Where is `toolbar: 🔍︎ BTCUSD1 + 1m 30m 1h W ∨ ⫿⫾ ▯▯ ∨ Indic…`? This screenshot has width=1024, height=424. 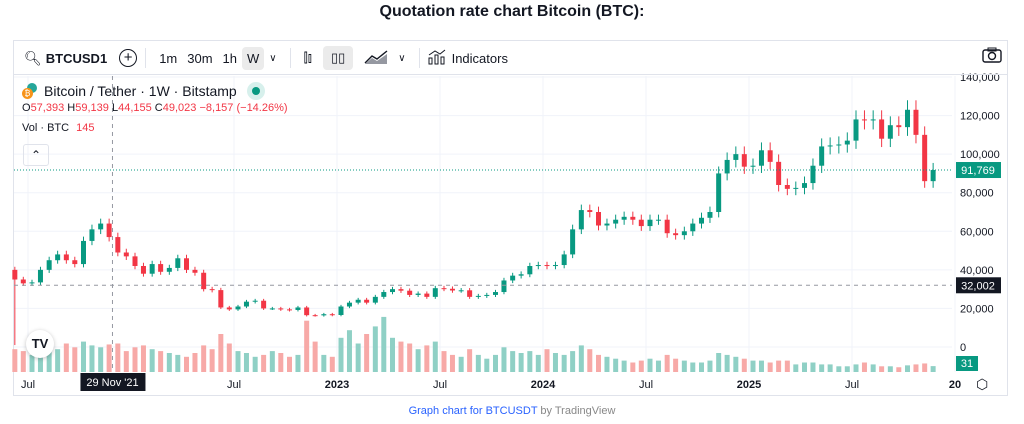
toolbar: 🔍︎ BTCUSD1 + 1m 30m 1h W ∨ ⫿⫾ ▯▯ ∨ Indic… is located at coordinates (266, 58).